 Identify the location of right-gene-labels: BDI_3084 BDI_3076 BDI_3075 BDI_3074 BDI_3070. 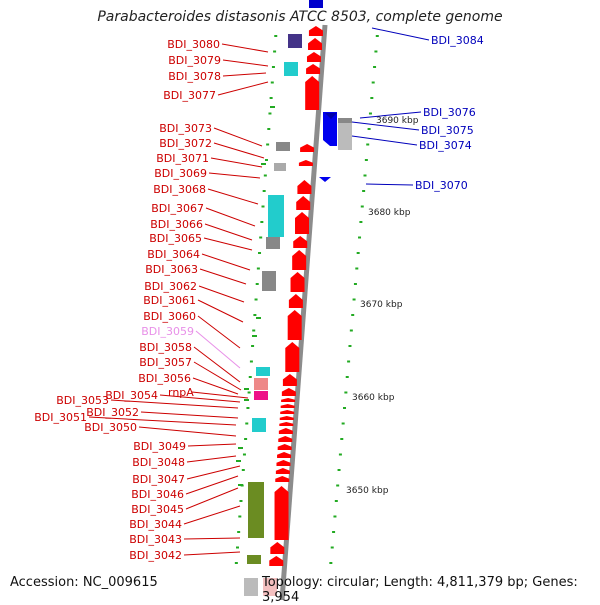
(417, 109).